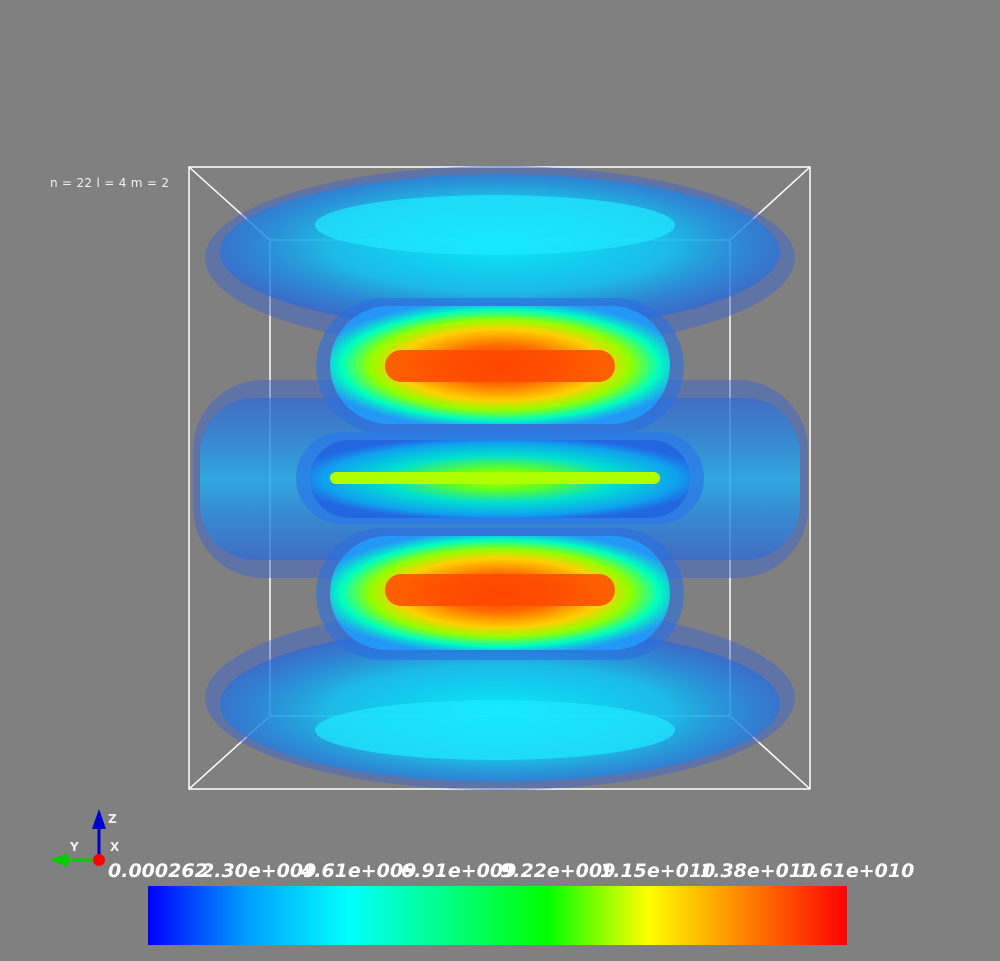  I want to click on central-lobe, so click(500, 478).